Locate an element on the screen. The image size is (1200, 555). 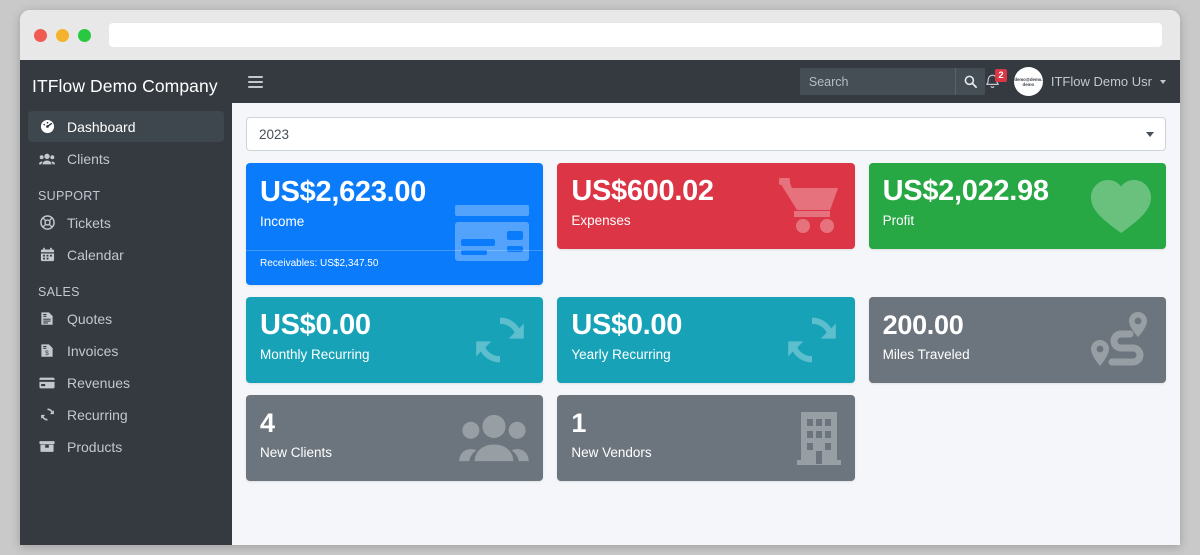
chevron-down-icon is located at coordinates (1150, 134).